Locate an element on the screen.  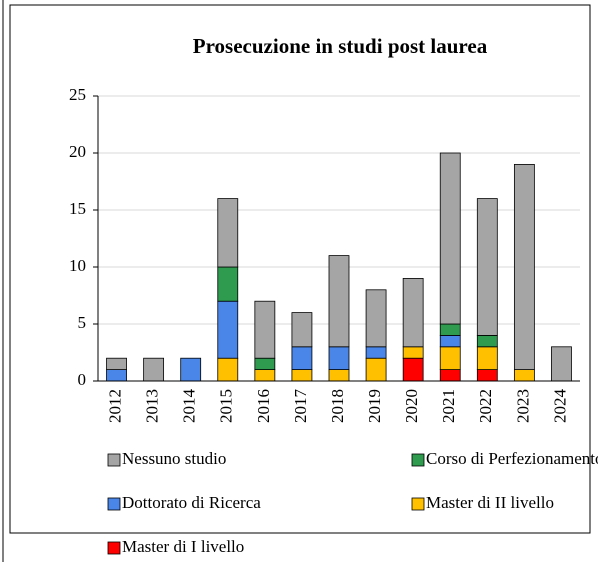
x-tick-label: 2024 is located at coordinates (559, 406).